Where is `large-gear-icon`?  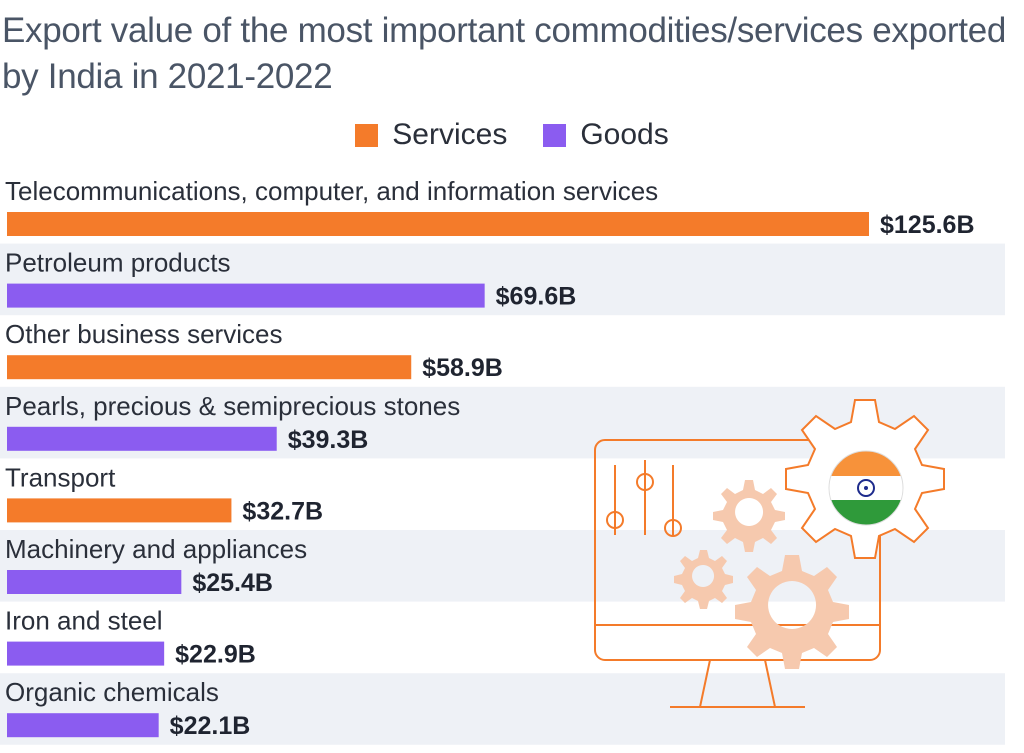
large-gear-icon is located at coordinates (865, 479).